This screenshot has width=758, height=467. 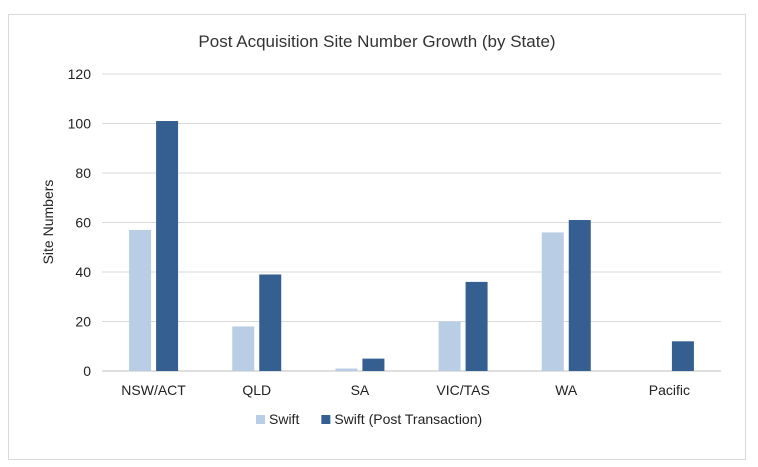 What do you see at coordinates (284, 419) in the screenshot?
I see `legend-label: Swift` at bounding box center [284, 419].